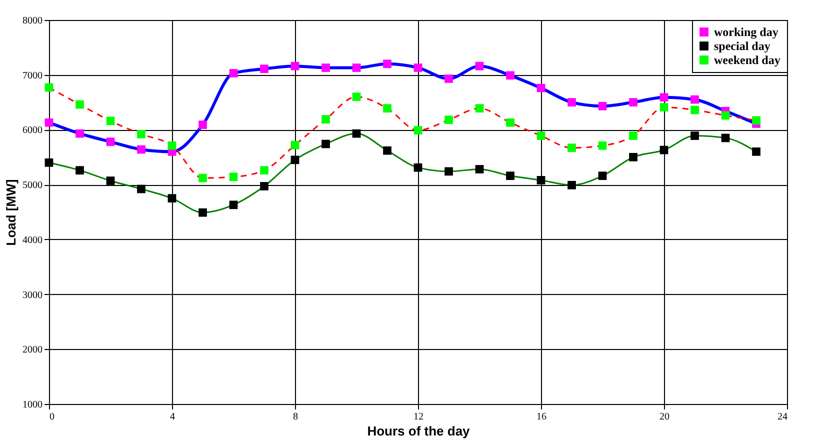  What do you see at coordinates (32, 295) in the screenshot?
I see `y-tick-label: 3000` at bounding box center [32, 295].